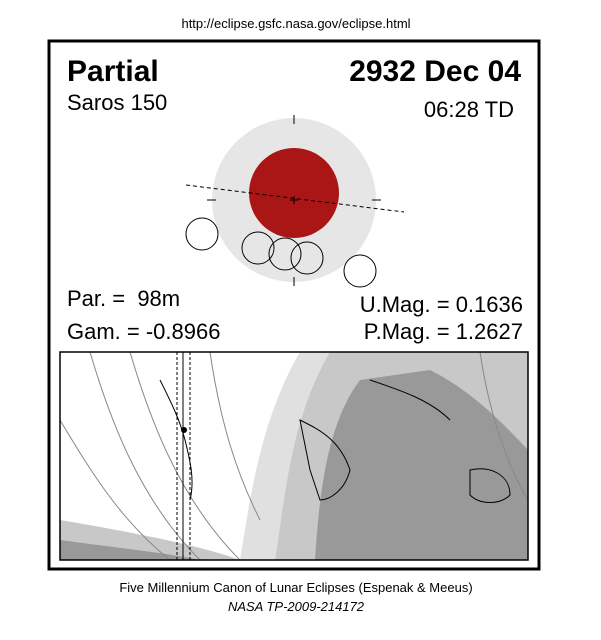 The width and height of the screenshot is (601, 640). What do you see at coordinates (281, 252) in the screenshot?
I see `moon-positions` at bounding box center [281, 252].